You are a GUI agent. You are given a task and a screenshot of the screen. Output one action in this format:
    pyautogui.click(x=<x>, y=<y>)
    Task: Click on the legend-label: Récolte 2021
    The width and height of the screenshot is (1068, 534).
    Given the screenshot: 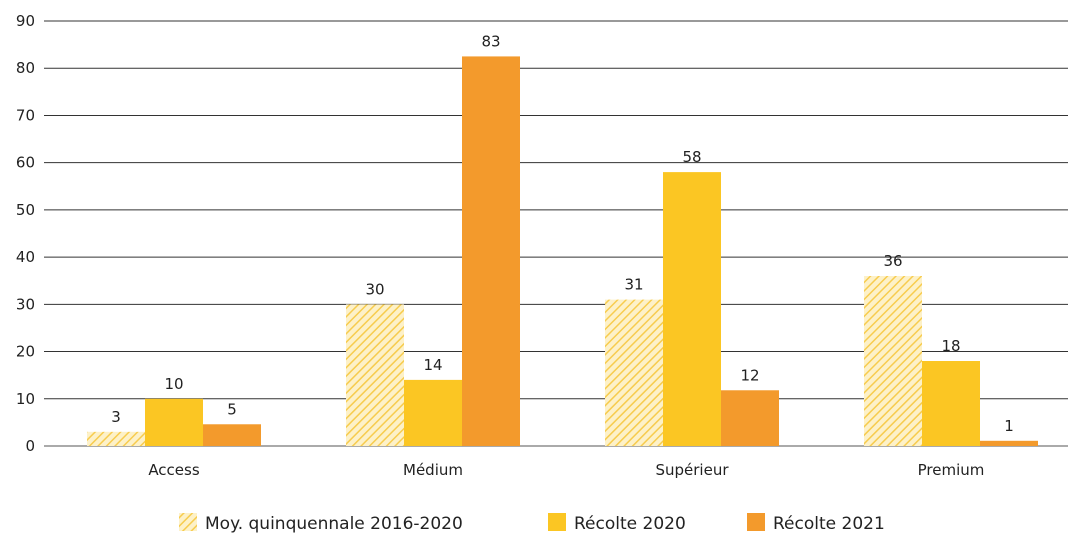 What is the action you would take?
    pyautogui.click(x=829, y=524)
    